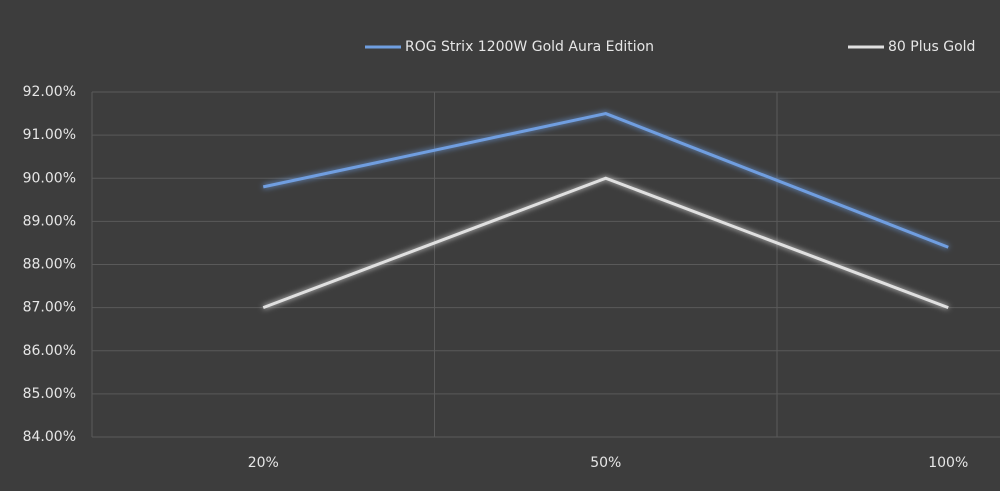 The width and height of the screenshot is (1000, 491). I want to click on y-tick-label: 90.00%, so click(49, 178).